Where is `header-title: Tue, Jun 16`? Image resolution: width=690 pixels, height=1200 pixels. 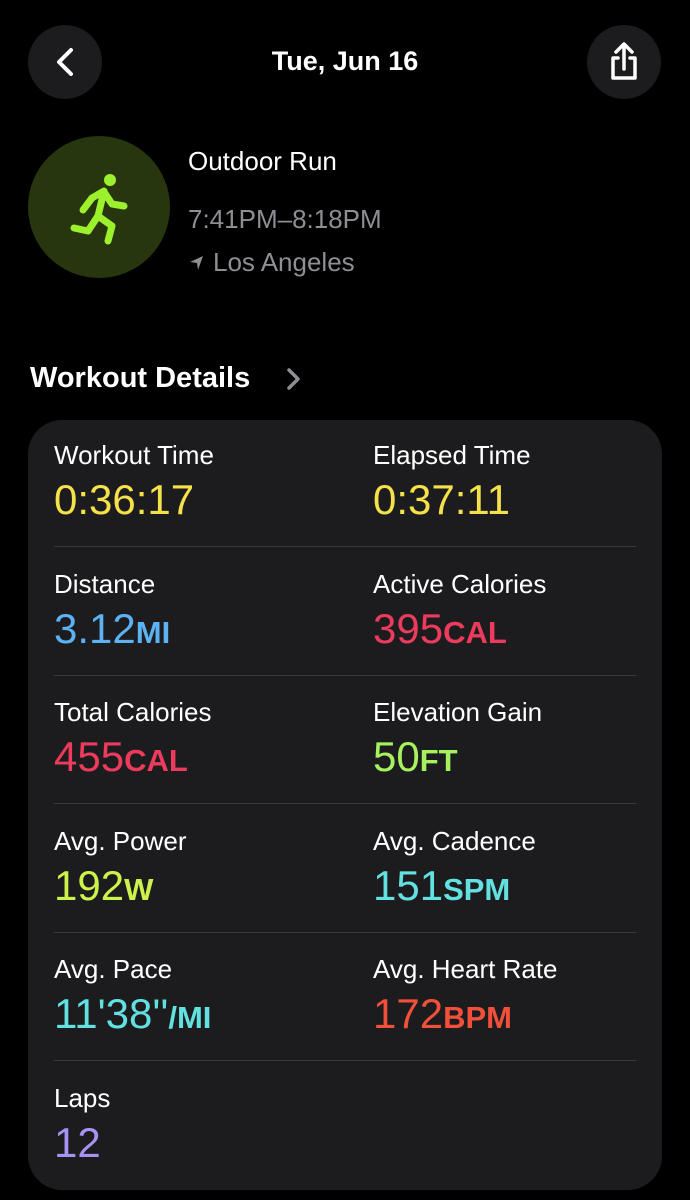
header-title: Tue, Jun 16 is located at coordinates (345, 61).